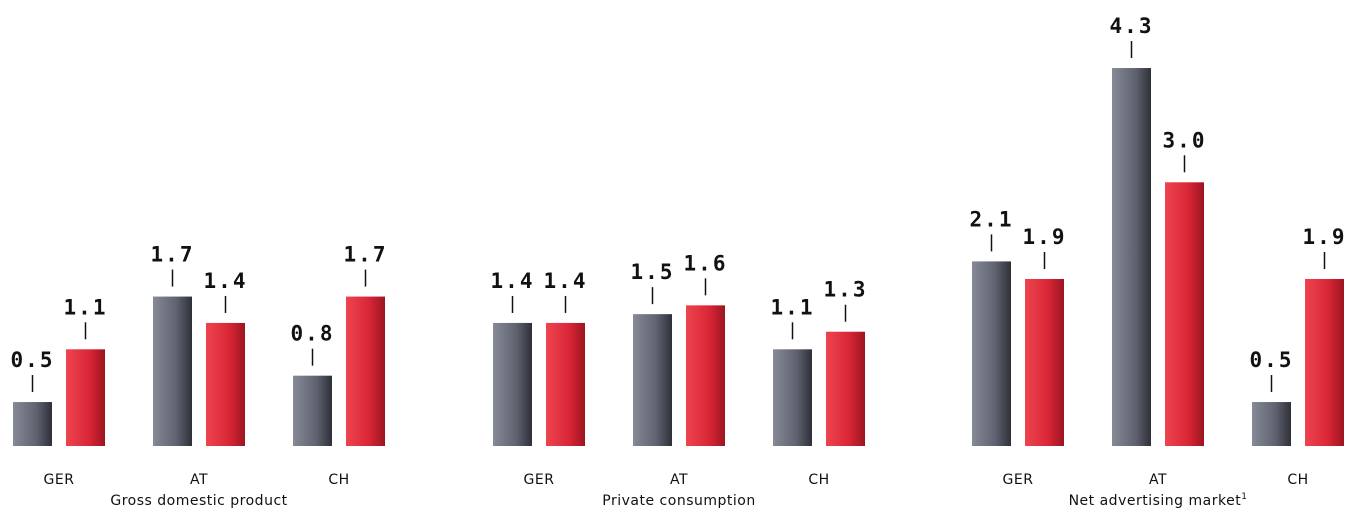 The image size is (1345, 508). Describe the element at coordinates (1244, 497) in the screenshot. I see `footnote-marker: 1` at that location.